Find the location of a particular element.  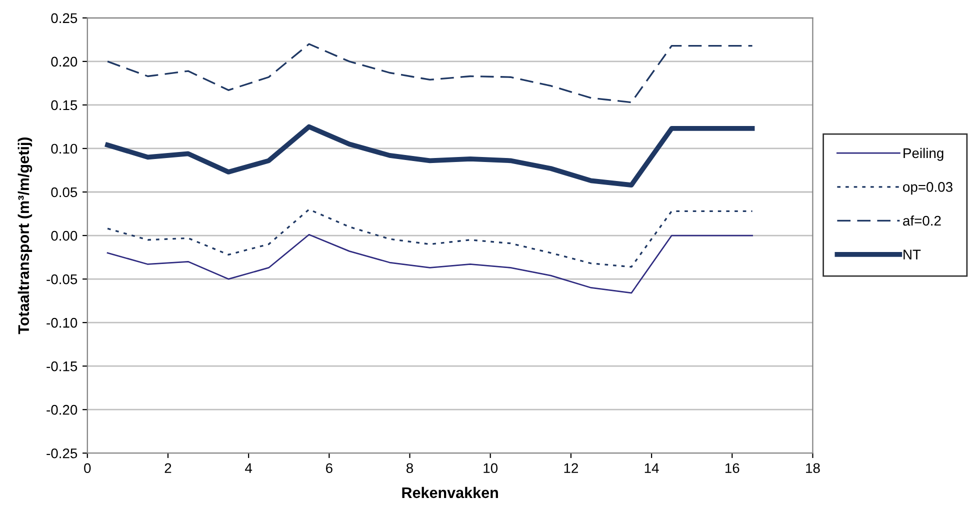

y-tick-label: 0.00 is located at coordinates (64, 235).